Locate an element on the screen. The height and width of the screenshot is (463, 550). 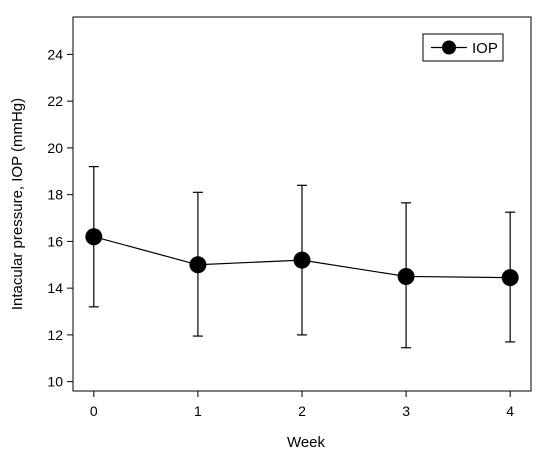
y-tick-label: 12 is located at coordinates (55, 335).